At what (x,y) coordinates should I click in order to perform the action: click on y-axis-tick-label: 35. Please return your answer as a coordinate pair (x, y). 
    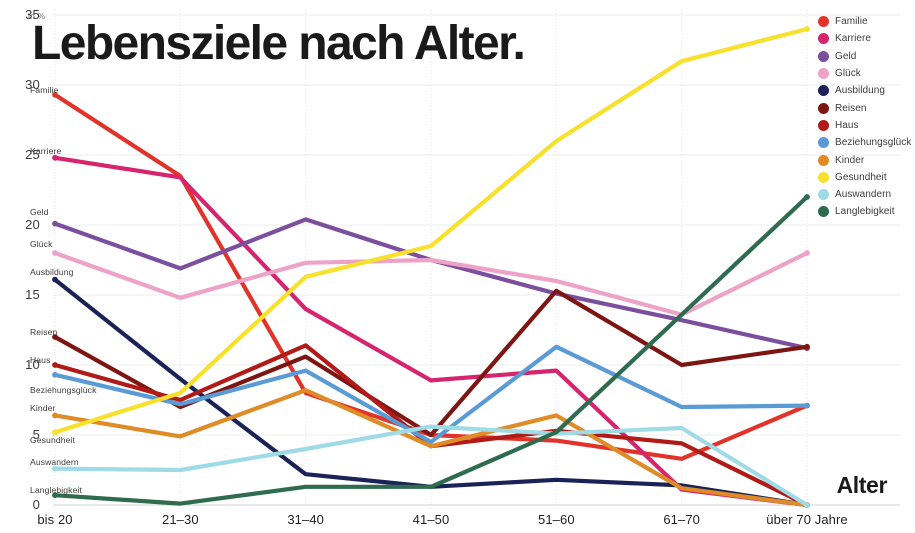
    Looking at the image, I should click on (32, 14).